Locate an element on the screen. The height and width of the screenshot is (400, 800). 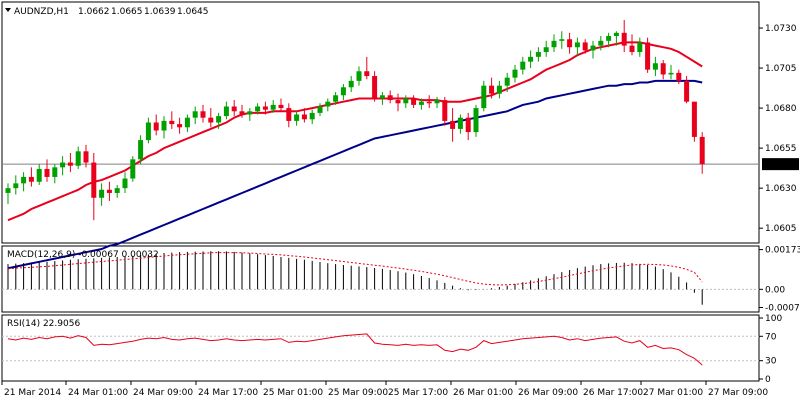
symbol-label: AUDNZD,H1 is located at coordinates (41, 12).